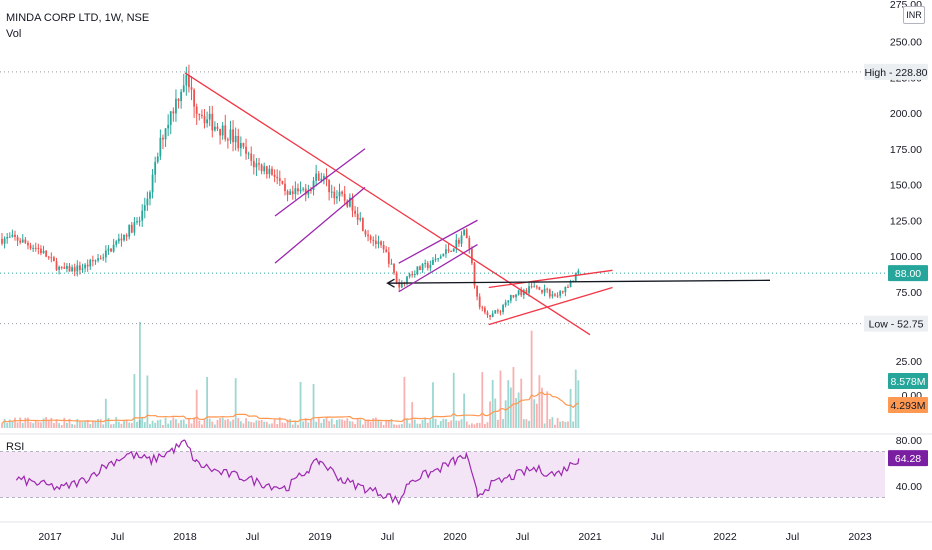  Describe the element at coordinates (14, 34) in the screenshot. I see `volume-legend: Vol` at that location.